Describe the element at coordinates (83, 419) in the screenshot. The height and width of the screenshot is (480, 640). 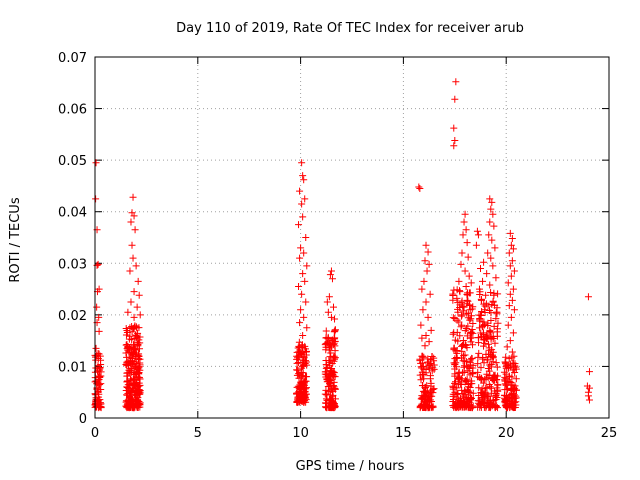
I see `y-tick-label: 0` at that location.